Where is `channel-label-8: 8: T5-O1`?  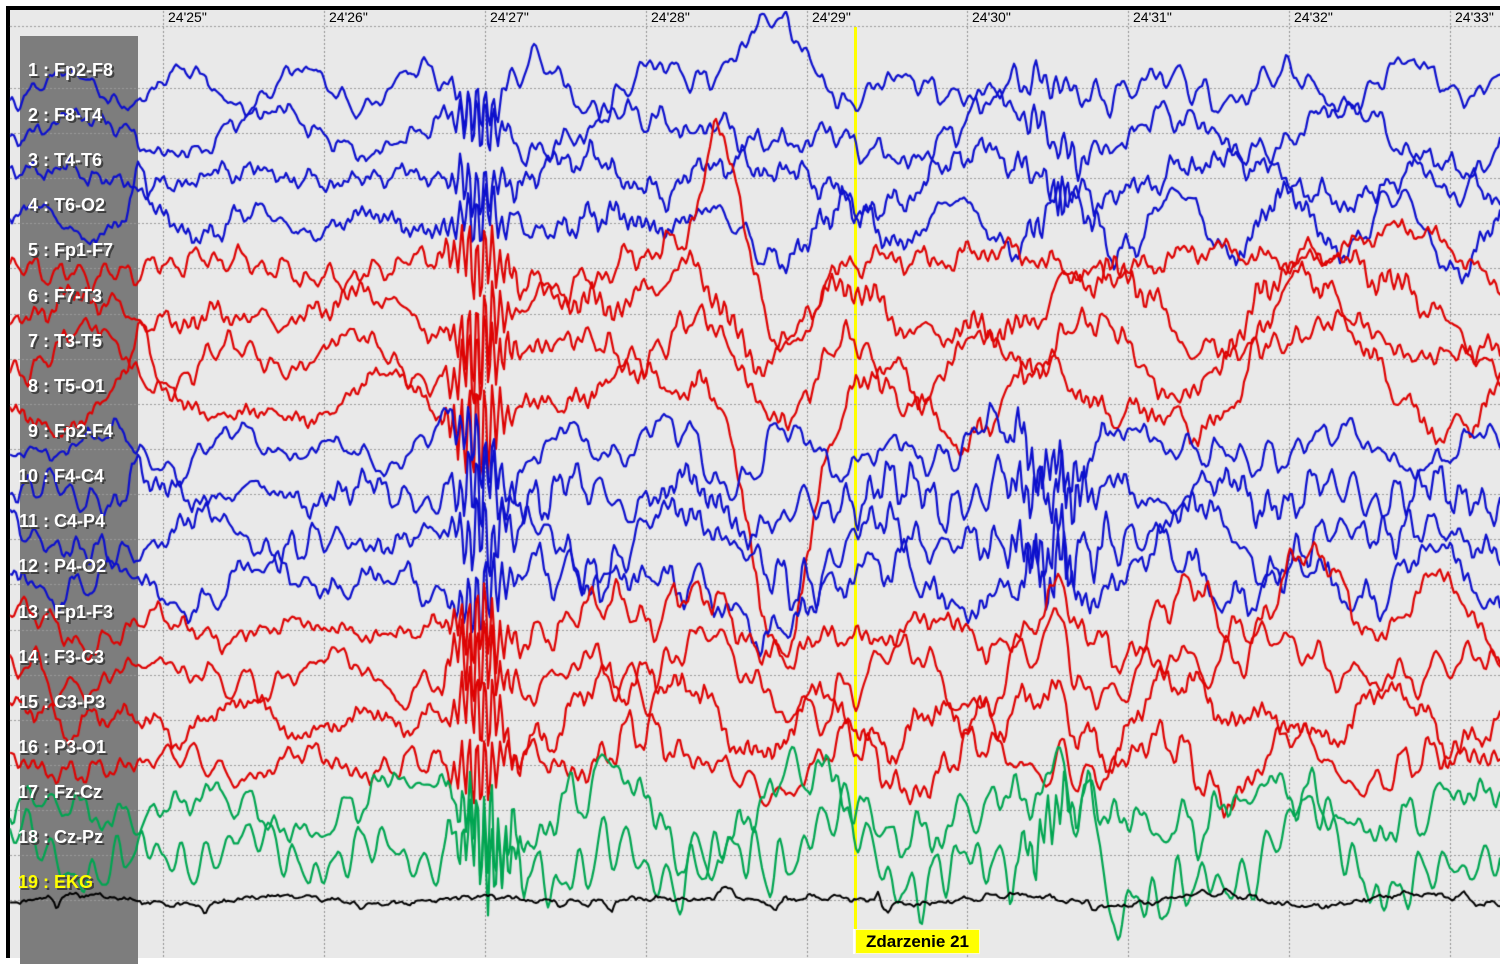 channel-label-8: 8: T5-O1 is located at coordinates (58, 386).